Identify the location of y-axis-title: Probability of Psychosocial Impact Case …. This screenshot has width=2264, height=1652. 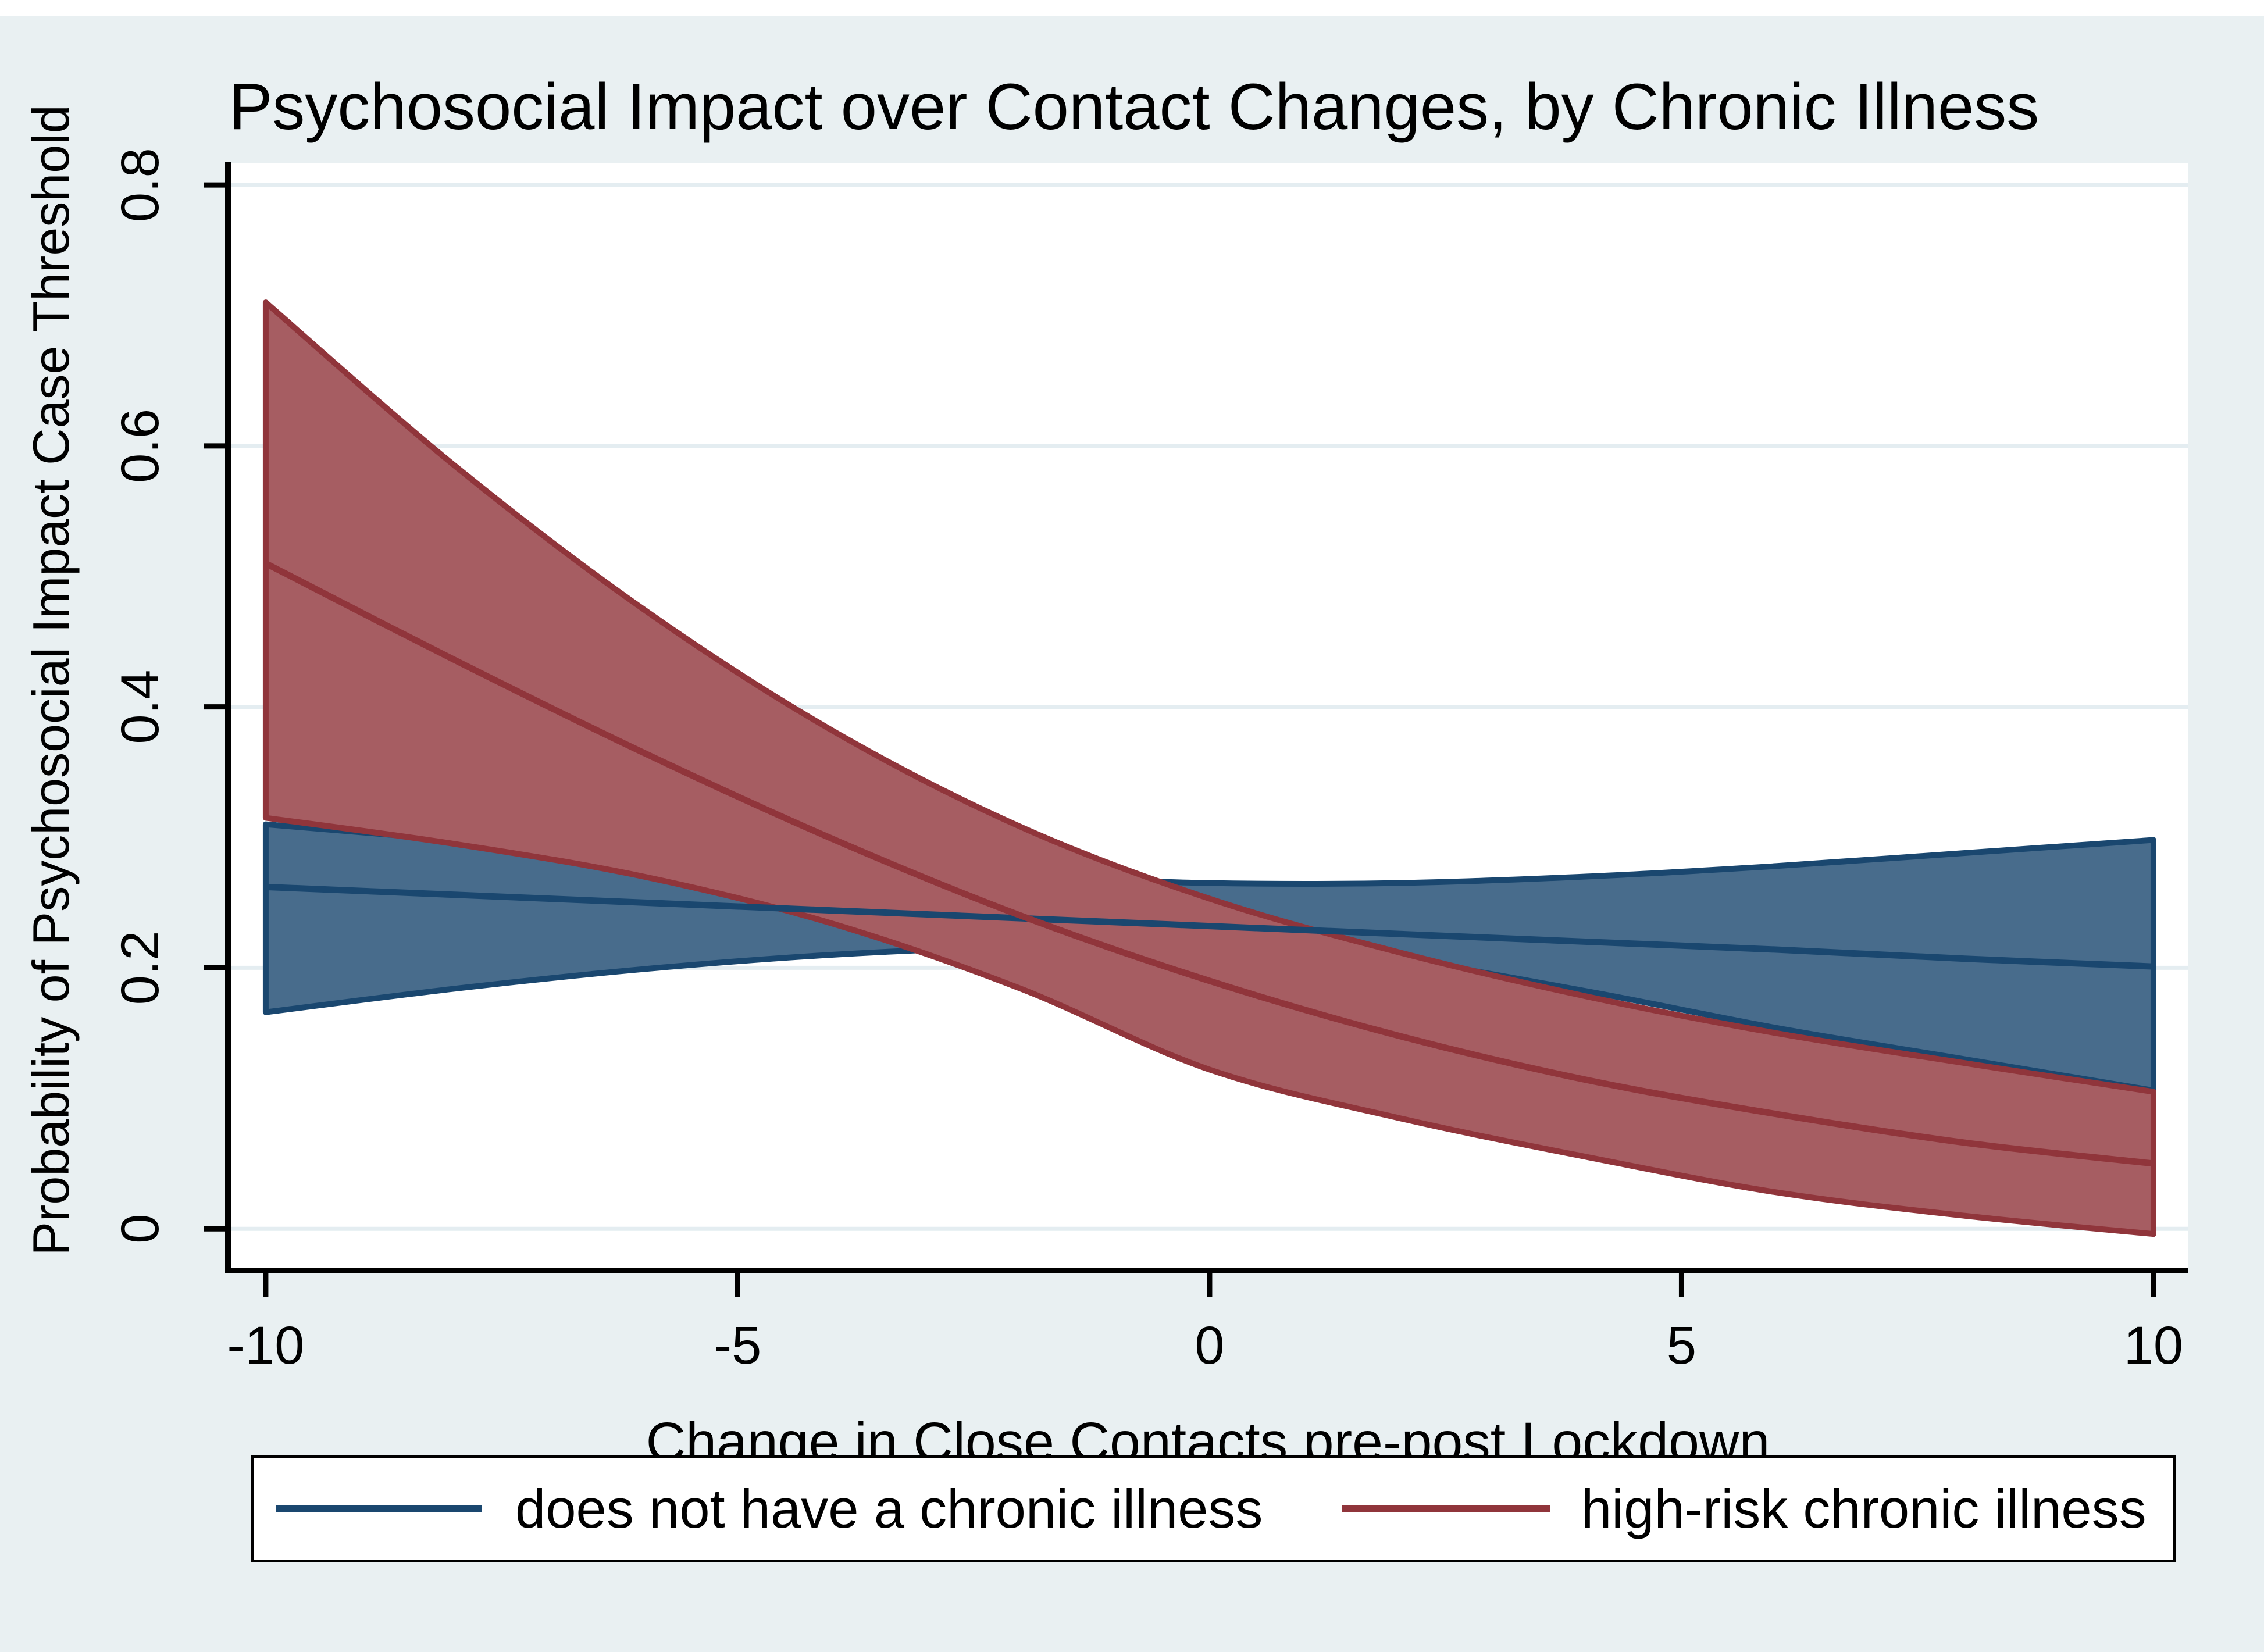
(51, 680).